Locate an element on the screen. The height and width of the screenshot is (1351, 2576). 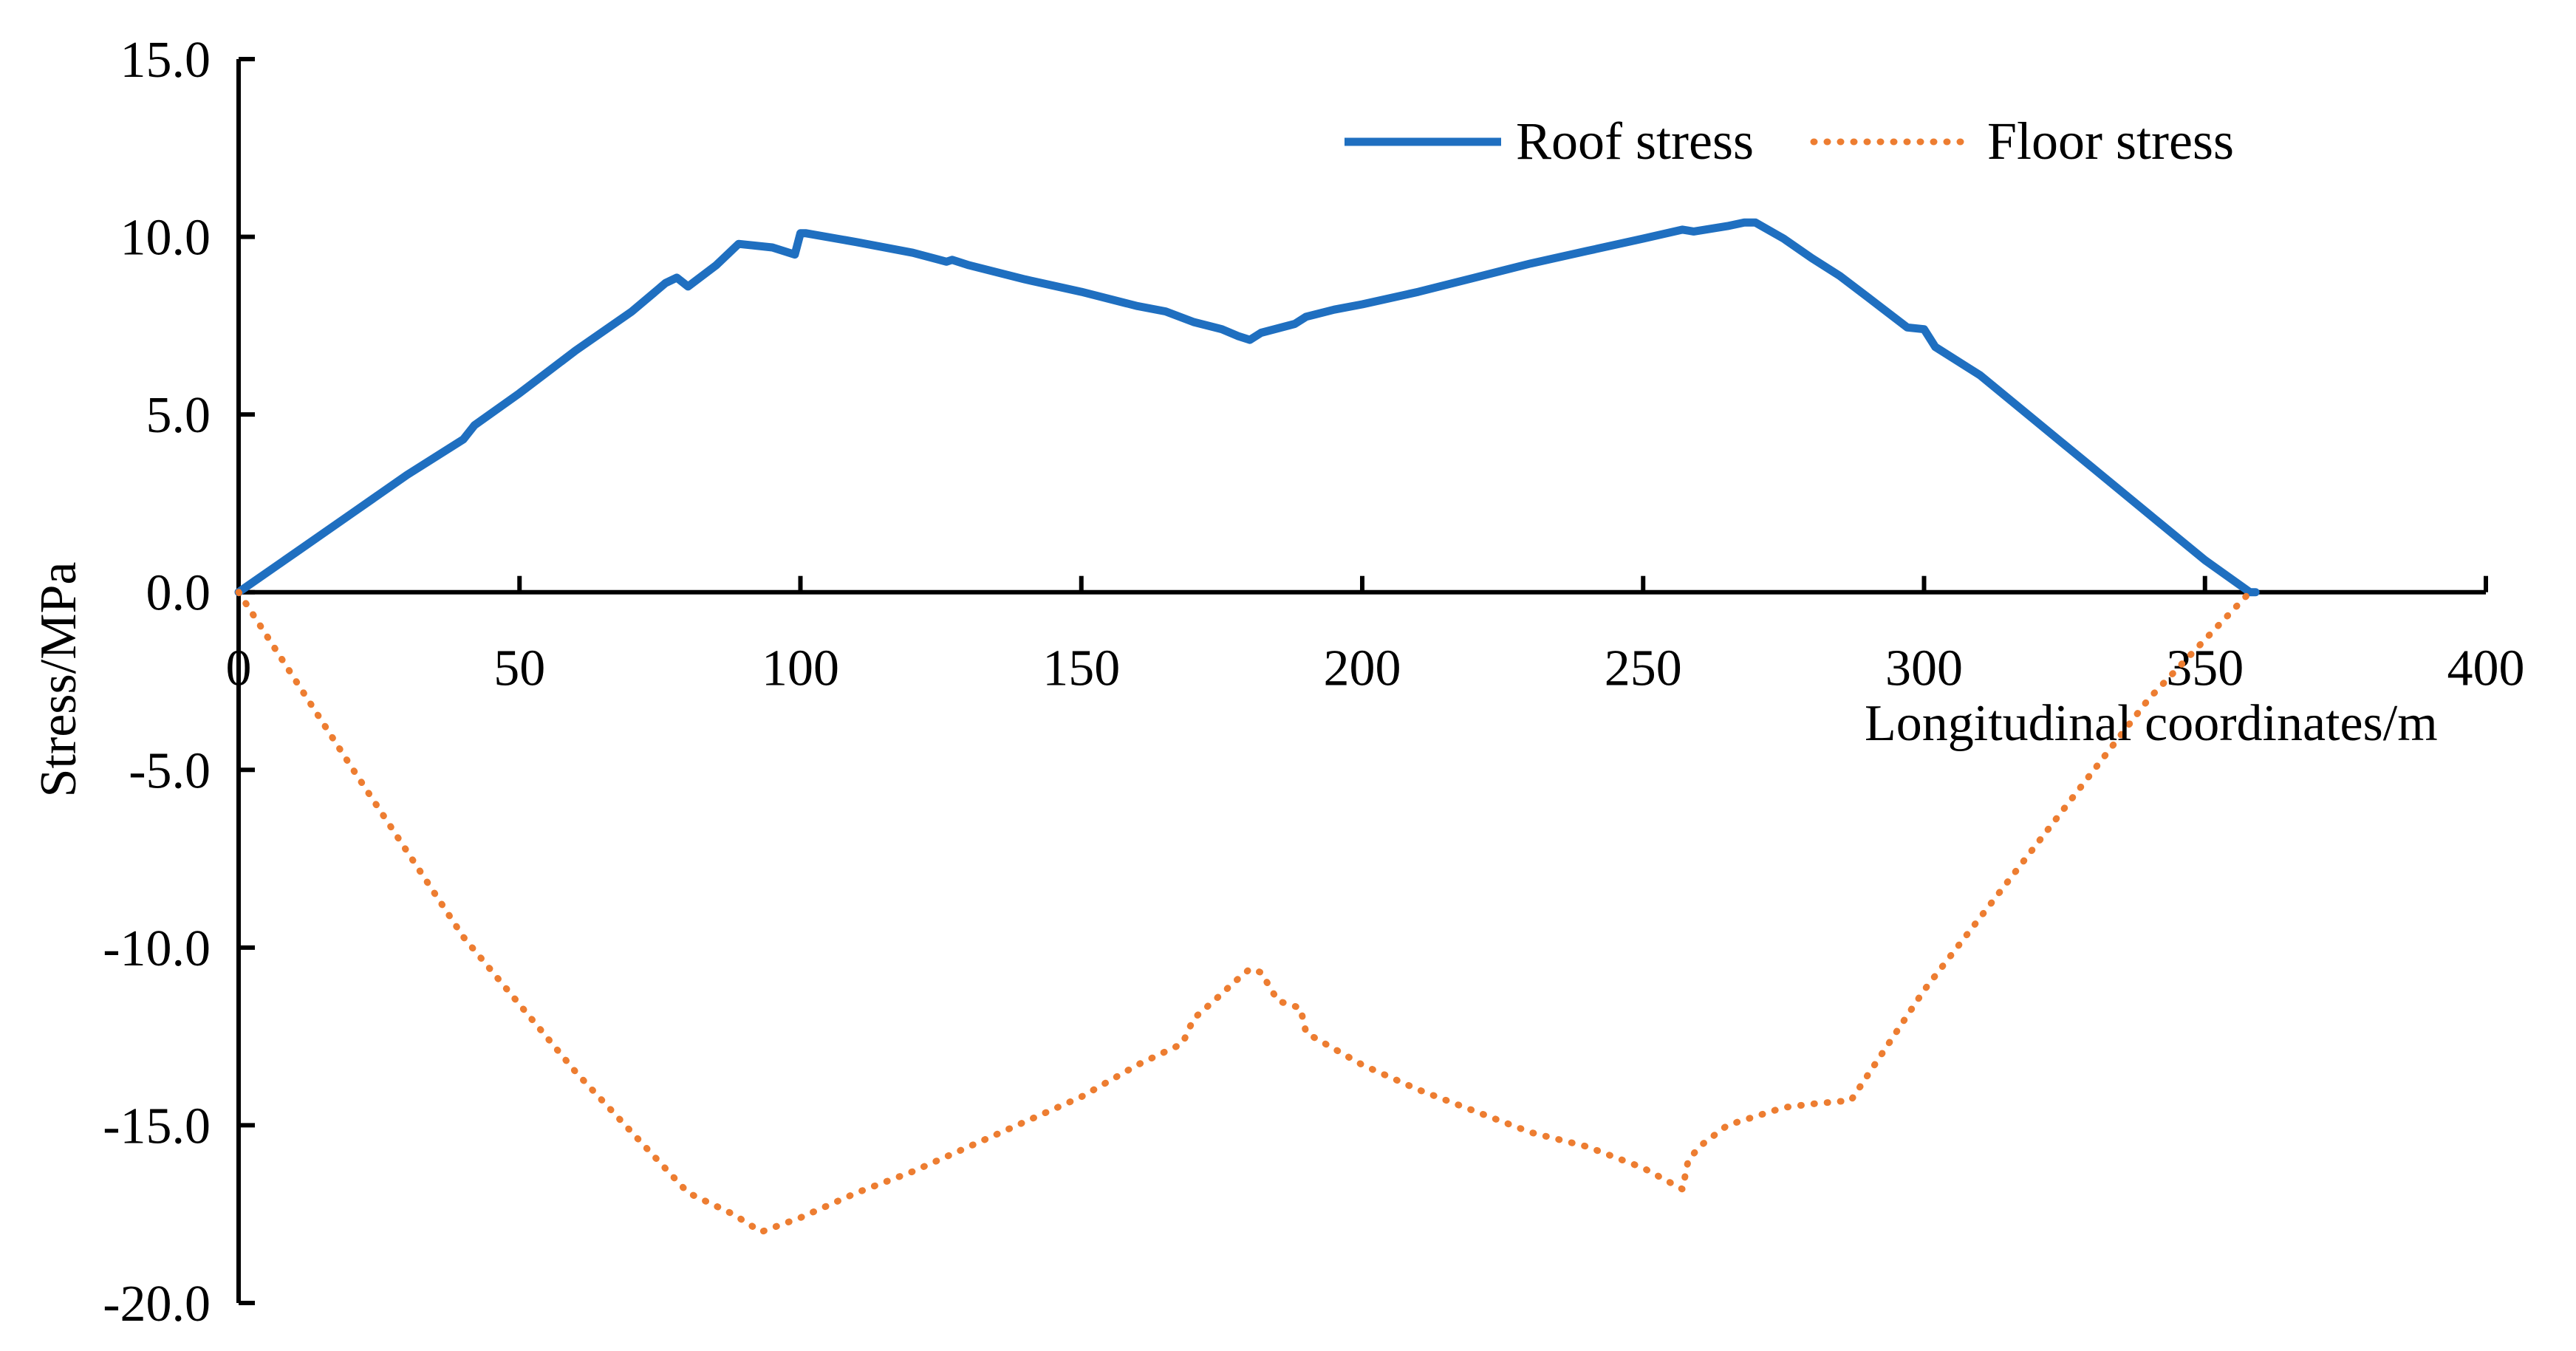
y-tick-label: -5.0 is located at coordinates (170, 771).